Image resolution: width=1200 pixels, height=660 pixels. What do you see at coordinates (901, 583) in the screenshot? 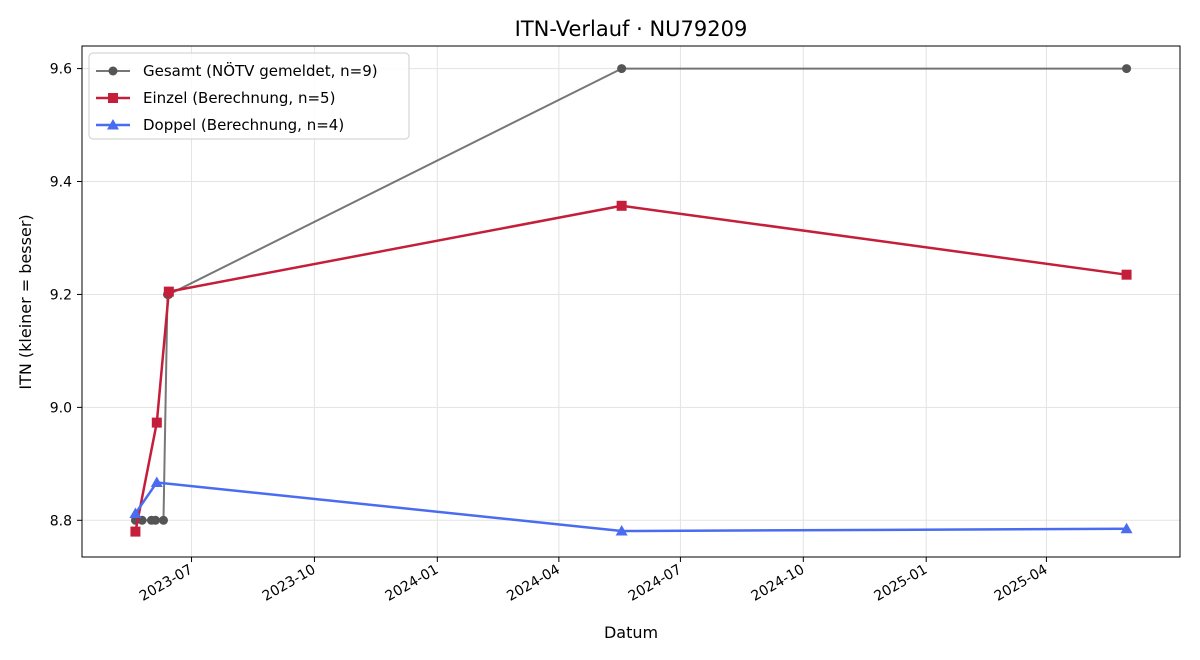
I see `x-tick-label: 2025-01` at bounding box center [901, 583].